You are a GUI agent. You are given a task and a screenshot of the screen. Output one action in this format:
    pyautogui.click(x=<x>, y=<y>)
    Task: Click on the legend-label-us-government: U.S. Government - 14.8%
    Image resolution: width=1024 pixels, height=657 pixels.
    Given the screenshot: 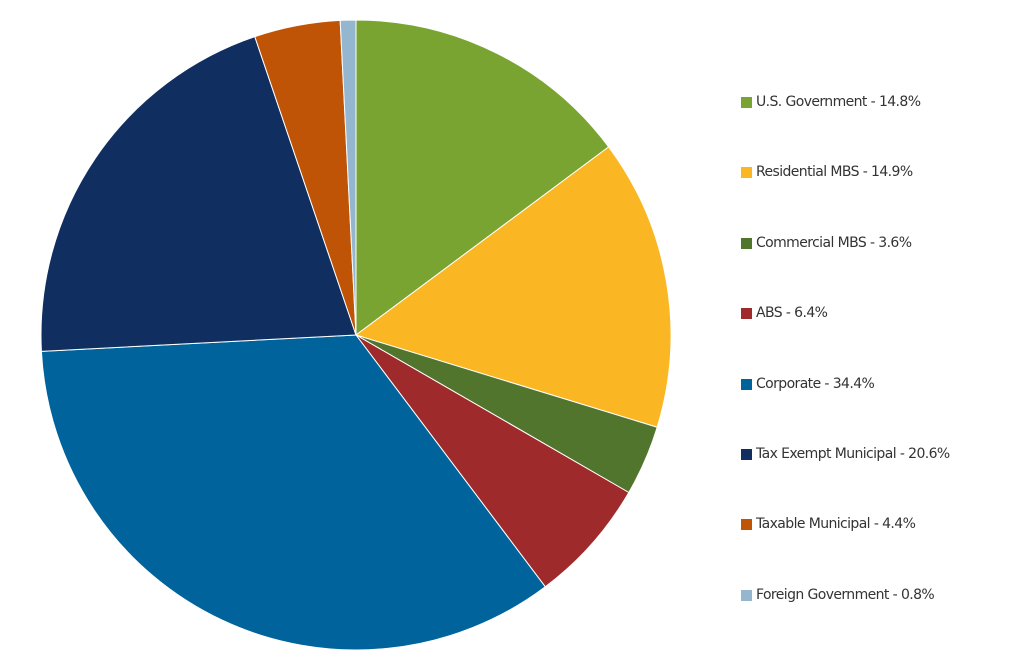 What is the action you would take?
    pyautogui.click(x=838, y=102)
    